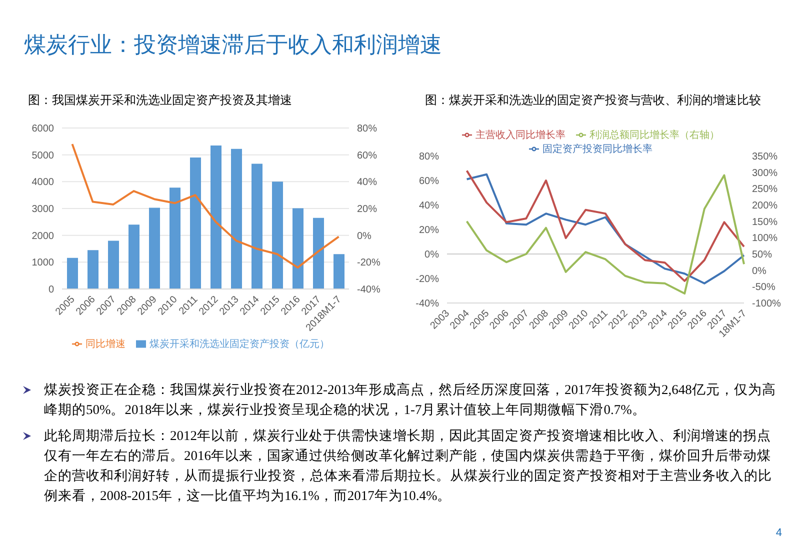 The width and height of the screenshot is (800, 553). I want to click on legend-label: 主营收入同比增长率, so click(521, 135).